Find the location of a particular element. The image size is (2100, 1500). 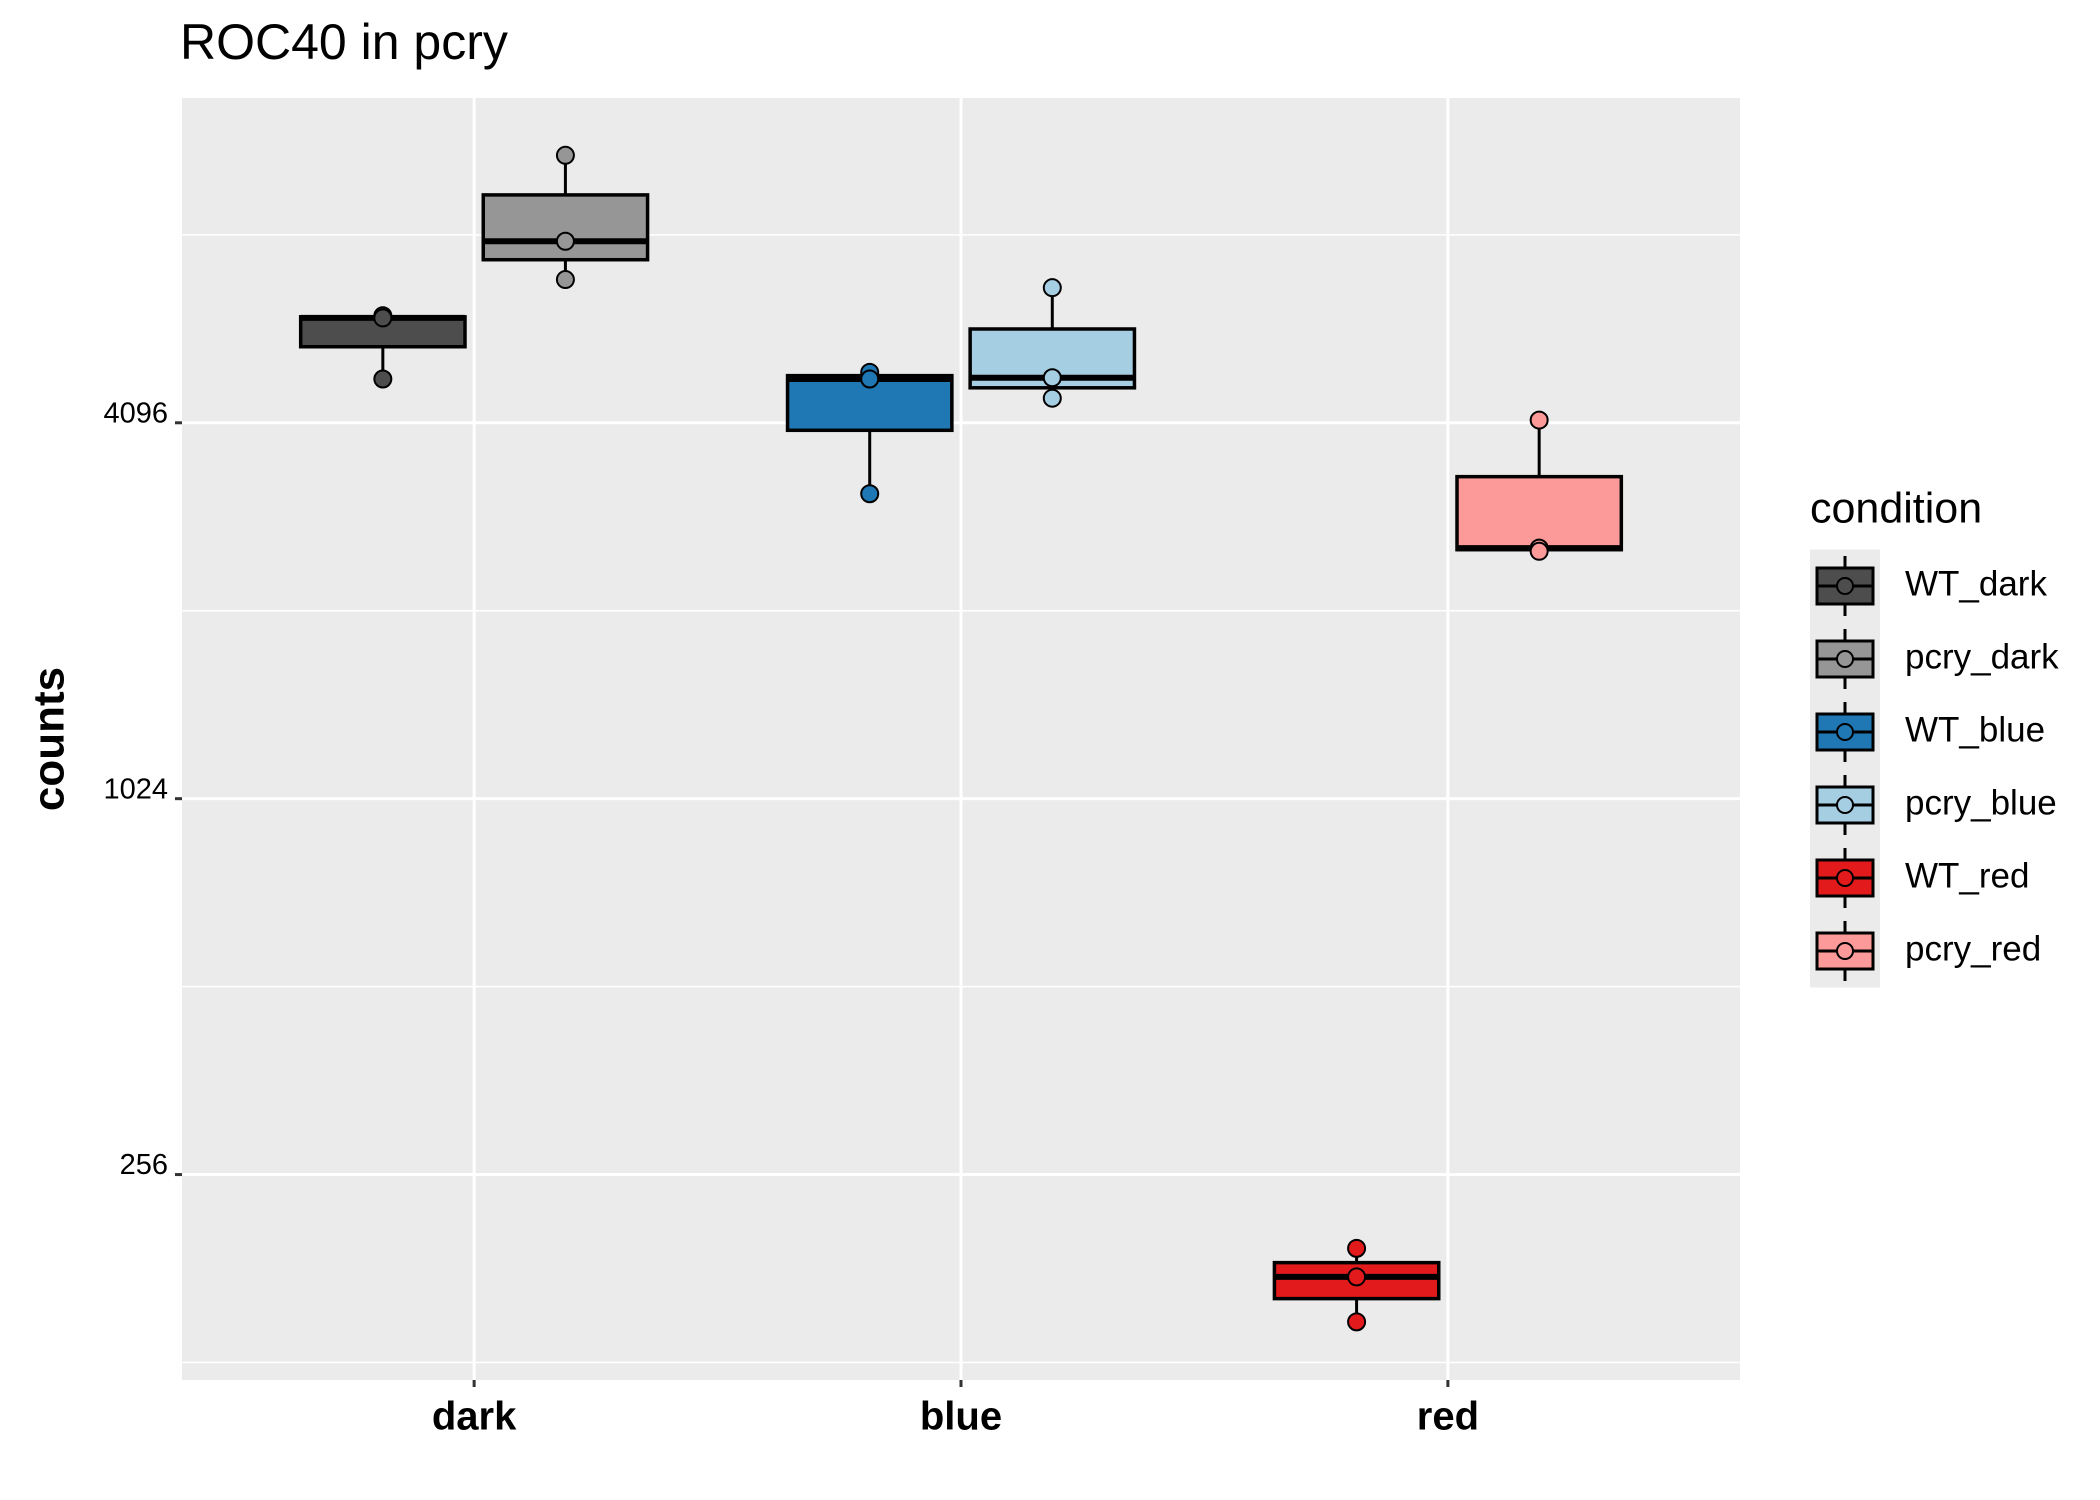

y-tick-label: 256 is located at coordinates (144, 1165).